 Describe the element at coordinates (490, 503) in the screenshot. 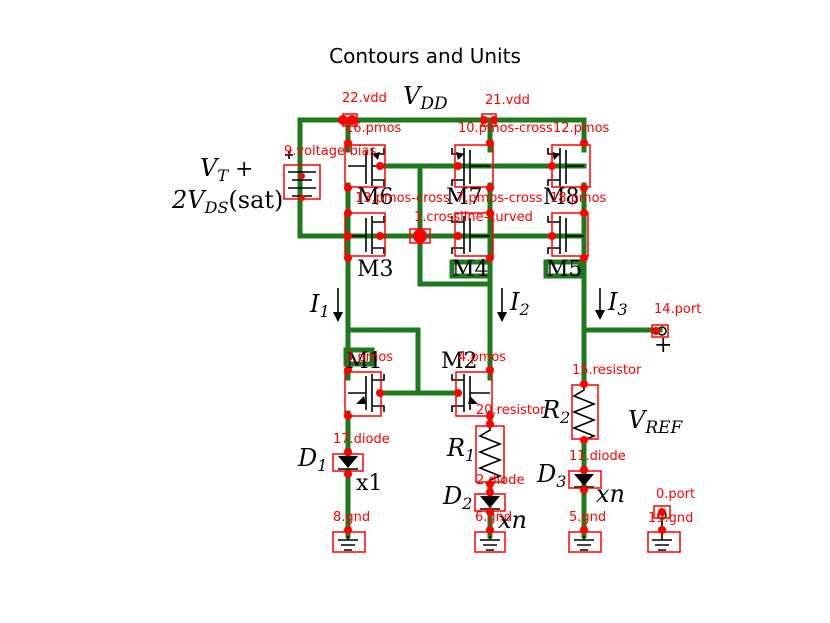

I see `diode-d2` at that location.